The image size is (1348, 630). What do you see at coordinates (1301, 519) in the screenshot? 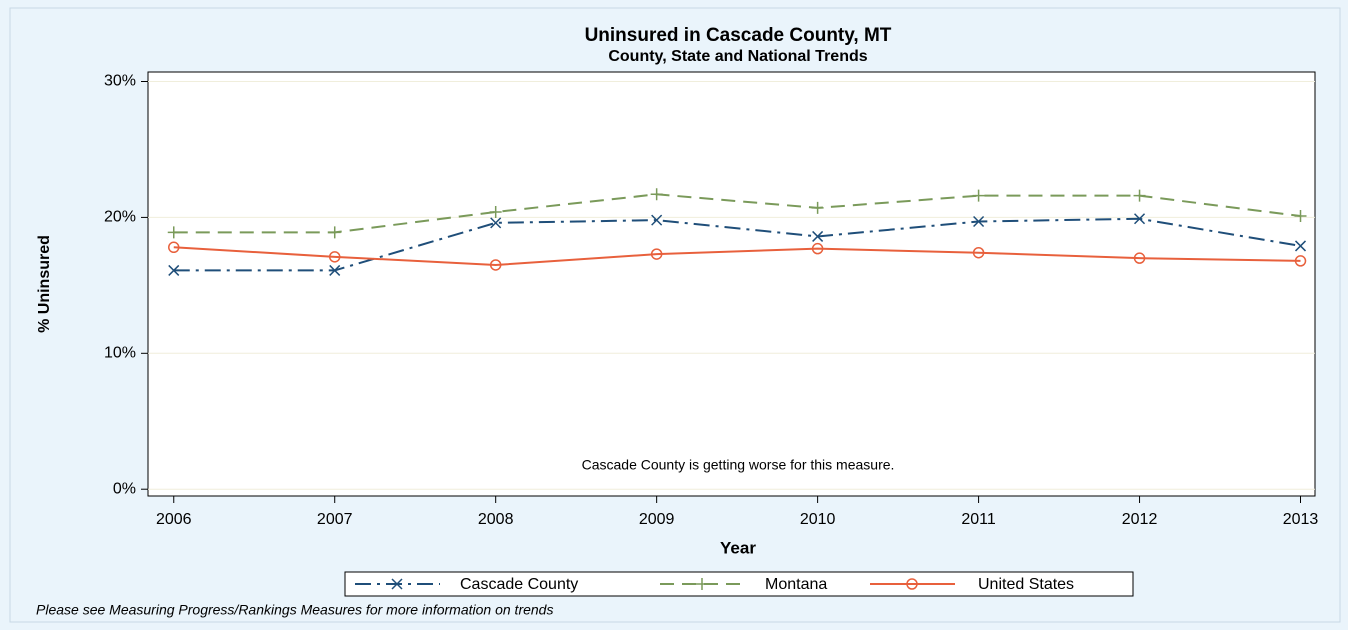
I see `x-tick-label: 2013` at bounding box center [1301, 519].